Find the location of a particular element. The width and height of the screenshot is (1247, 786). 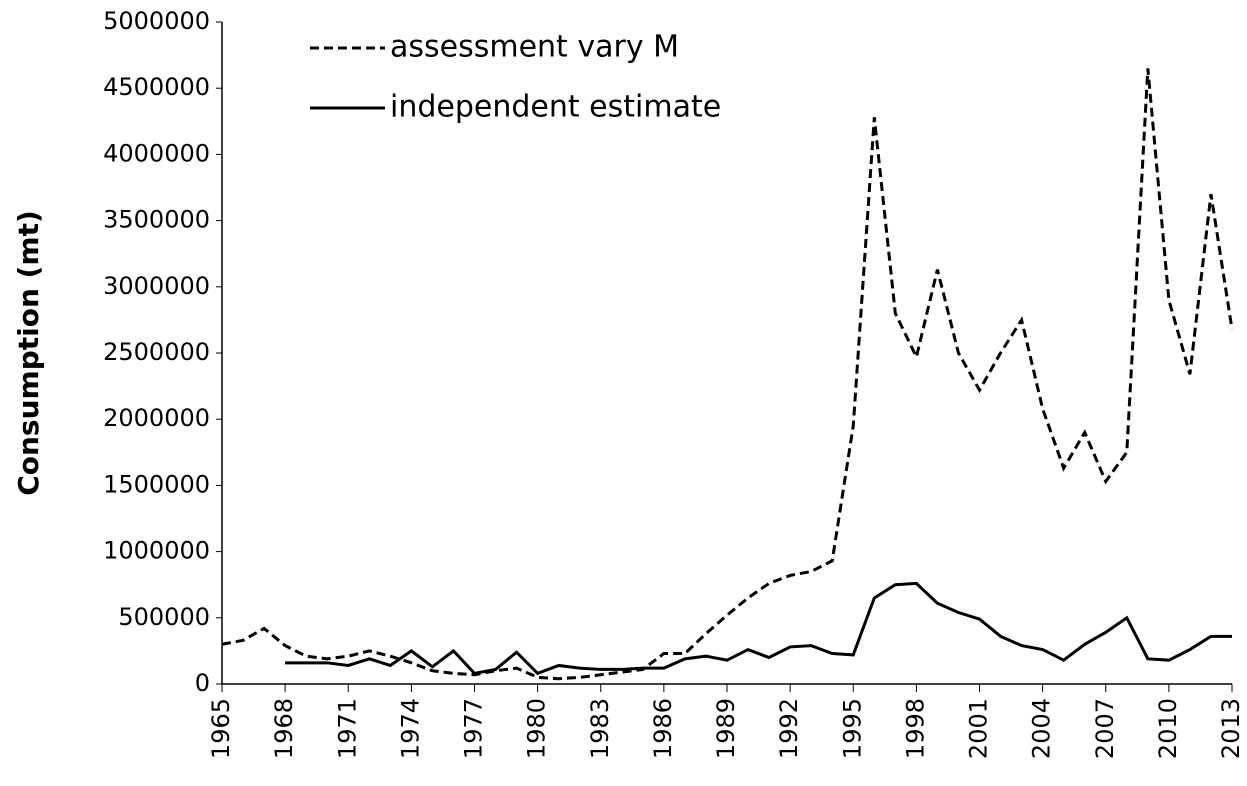

y-tick-label: 3000000 is located at coordinates (156, 286).